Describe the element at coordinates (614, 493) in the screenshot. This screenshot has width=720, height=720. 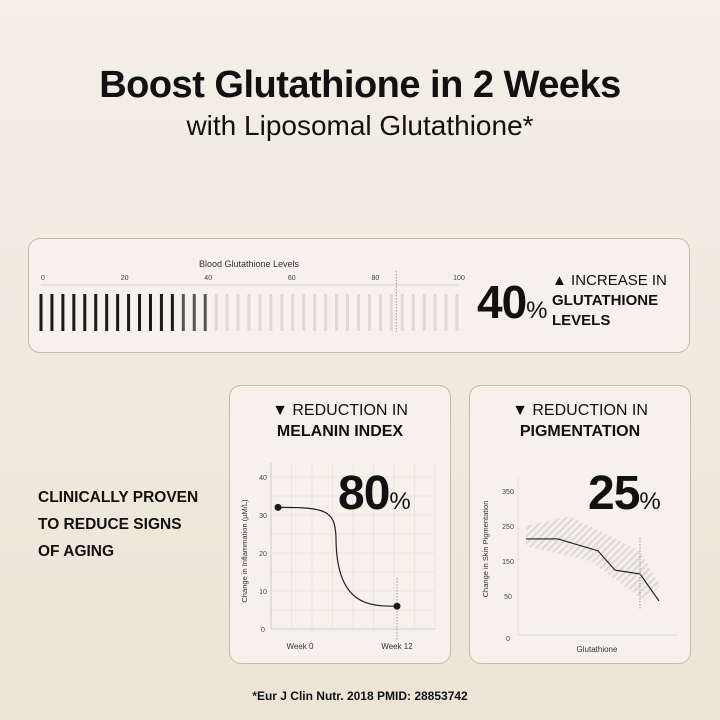
I see `pigmentation-number: 25` at that location.